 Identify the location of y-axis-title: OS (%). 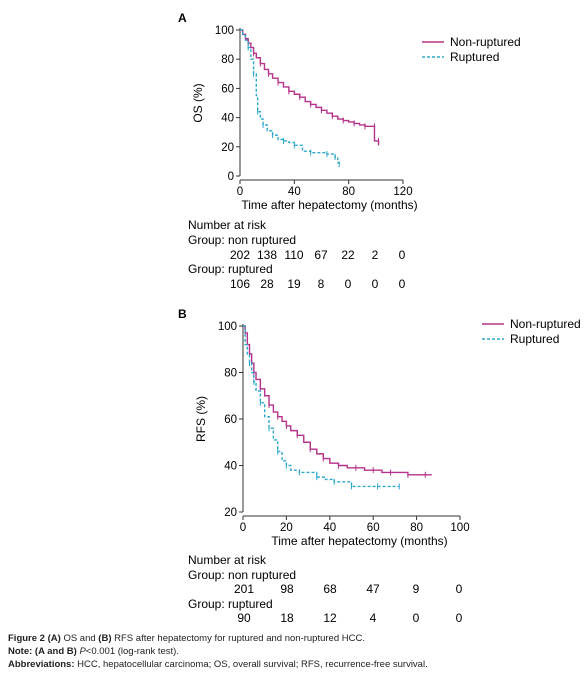
(198, 102).